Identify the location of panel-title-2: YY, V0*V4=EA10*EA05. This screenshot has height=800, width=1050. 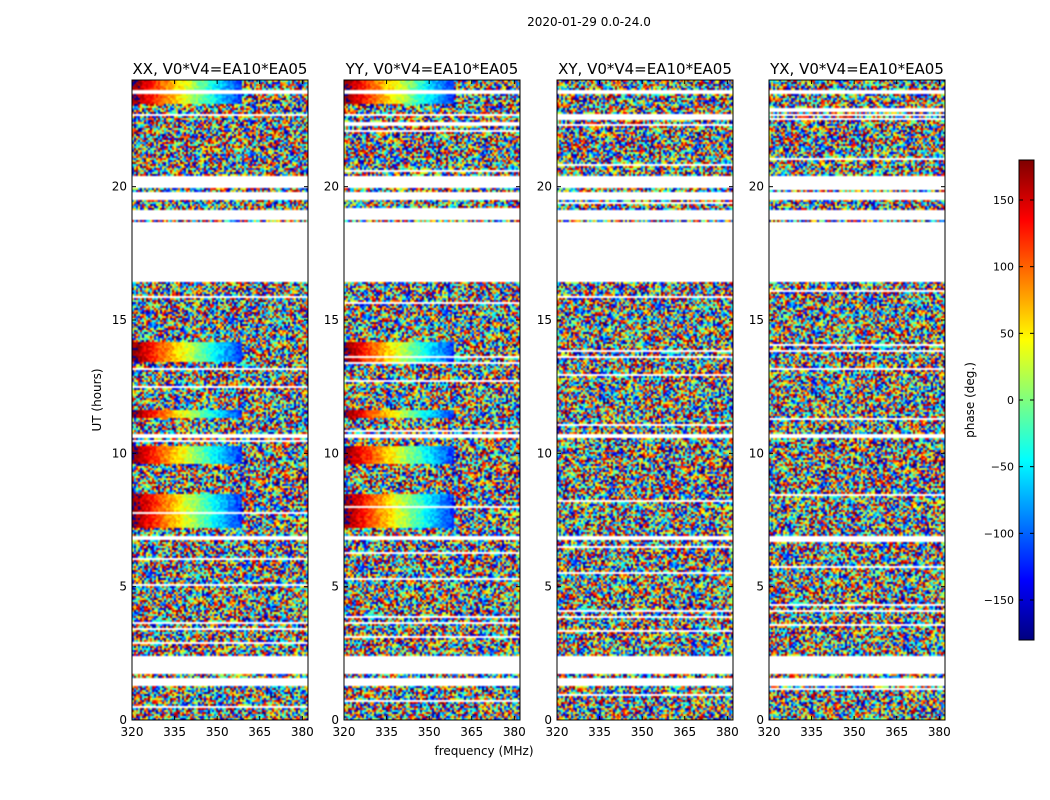
(432, 69).